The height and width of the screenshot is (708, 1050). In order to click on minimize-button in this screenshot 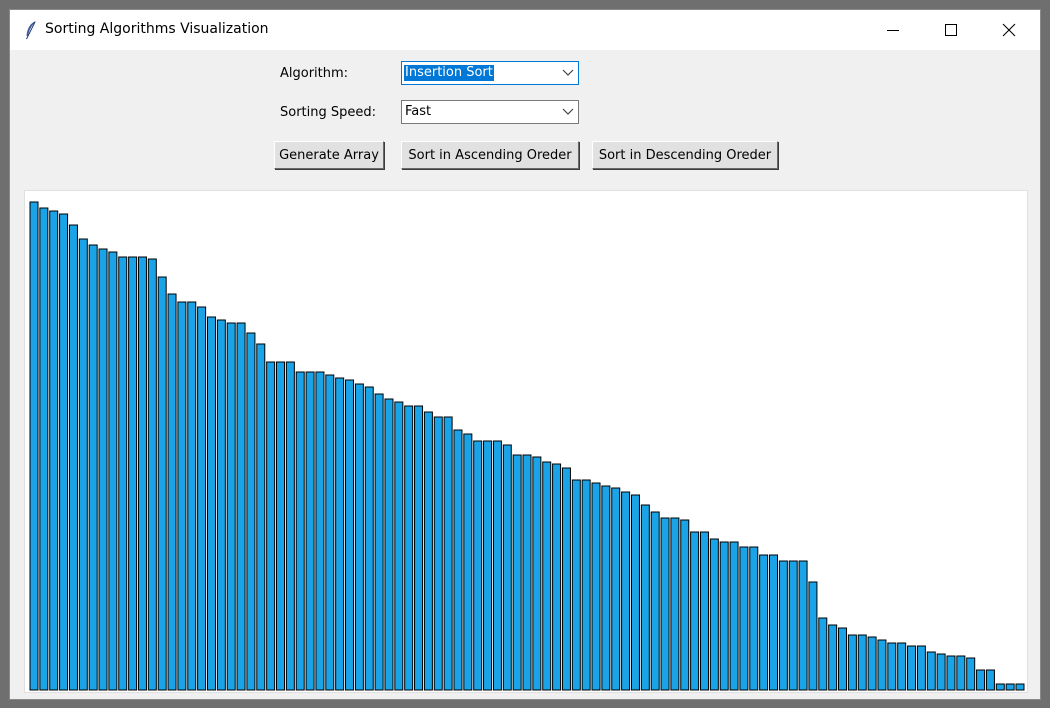, I will do `click(893, 30)`.